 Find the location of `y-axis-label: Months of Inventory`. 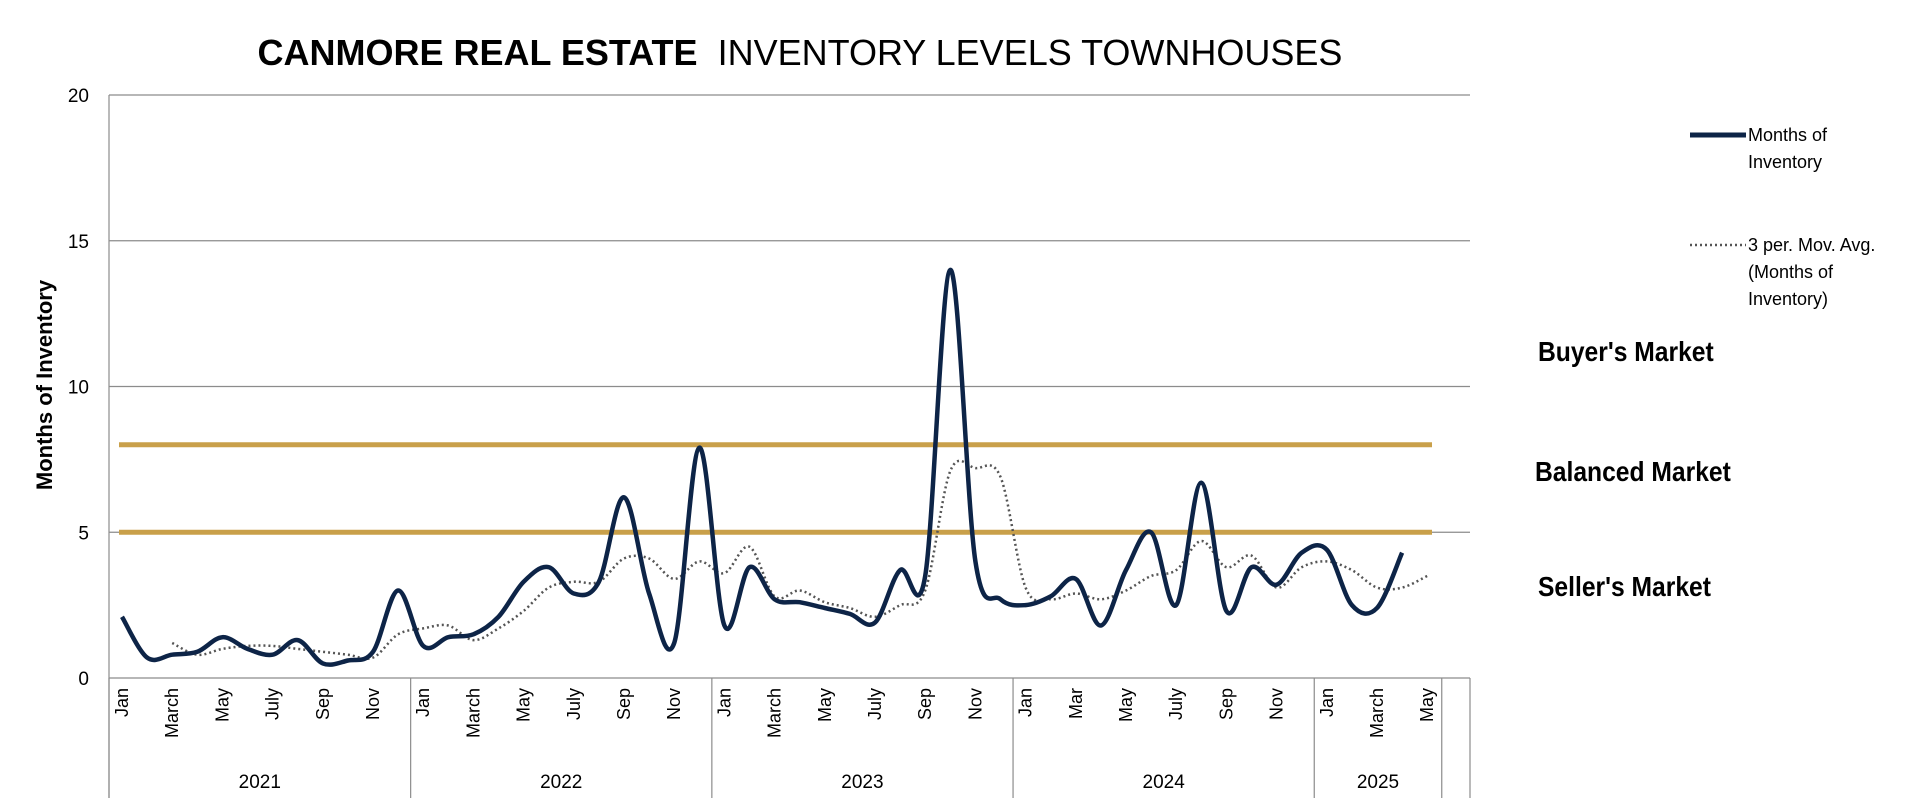

y-axis-label: Months of Inventory is located at coordinates (44, 385).